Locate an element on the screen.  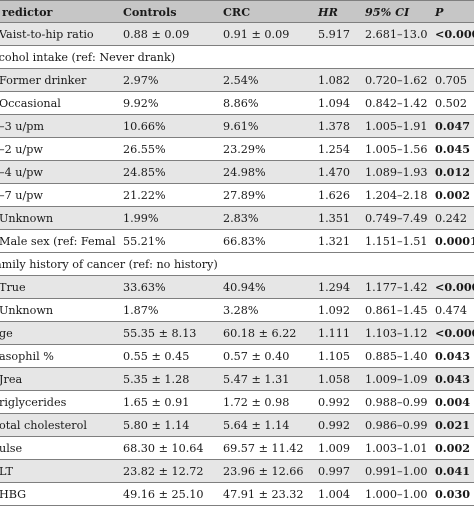
cell-hr: 1.111 is located at coordinates (334, 333).